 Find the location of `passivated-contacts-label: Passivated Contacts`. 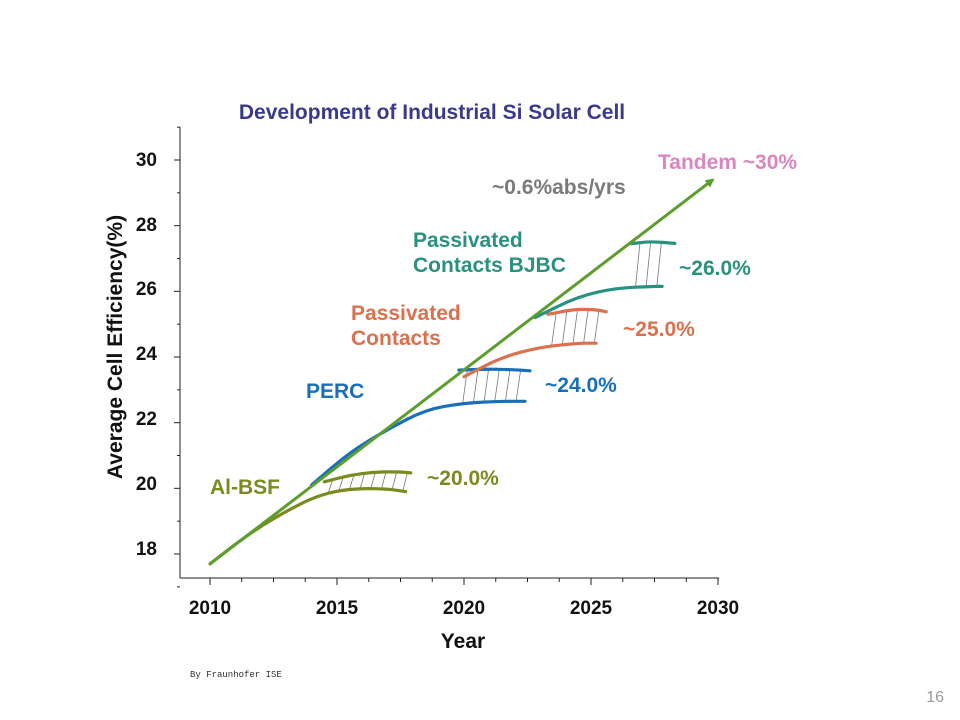

passivated-contacts-label: Passivated Contacts is located at coordinates (409, 326).